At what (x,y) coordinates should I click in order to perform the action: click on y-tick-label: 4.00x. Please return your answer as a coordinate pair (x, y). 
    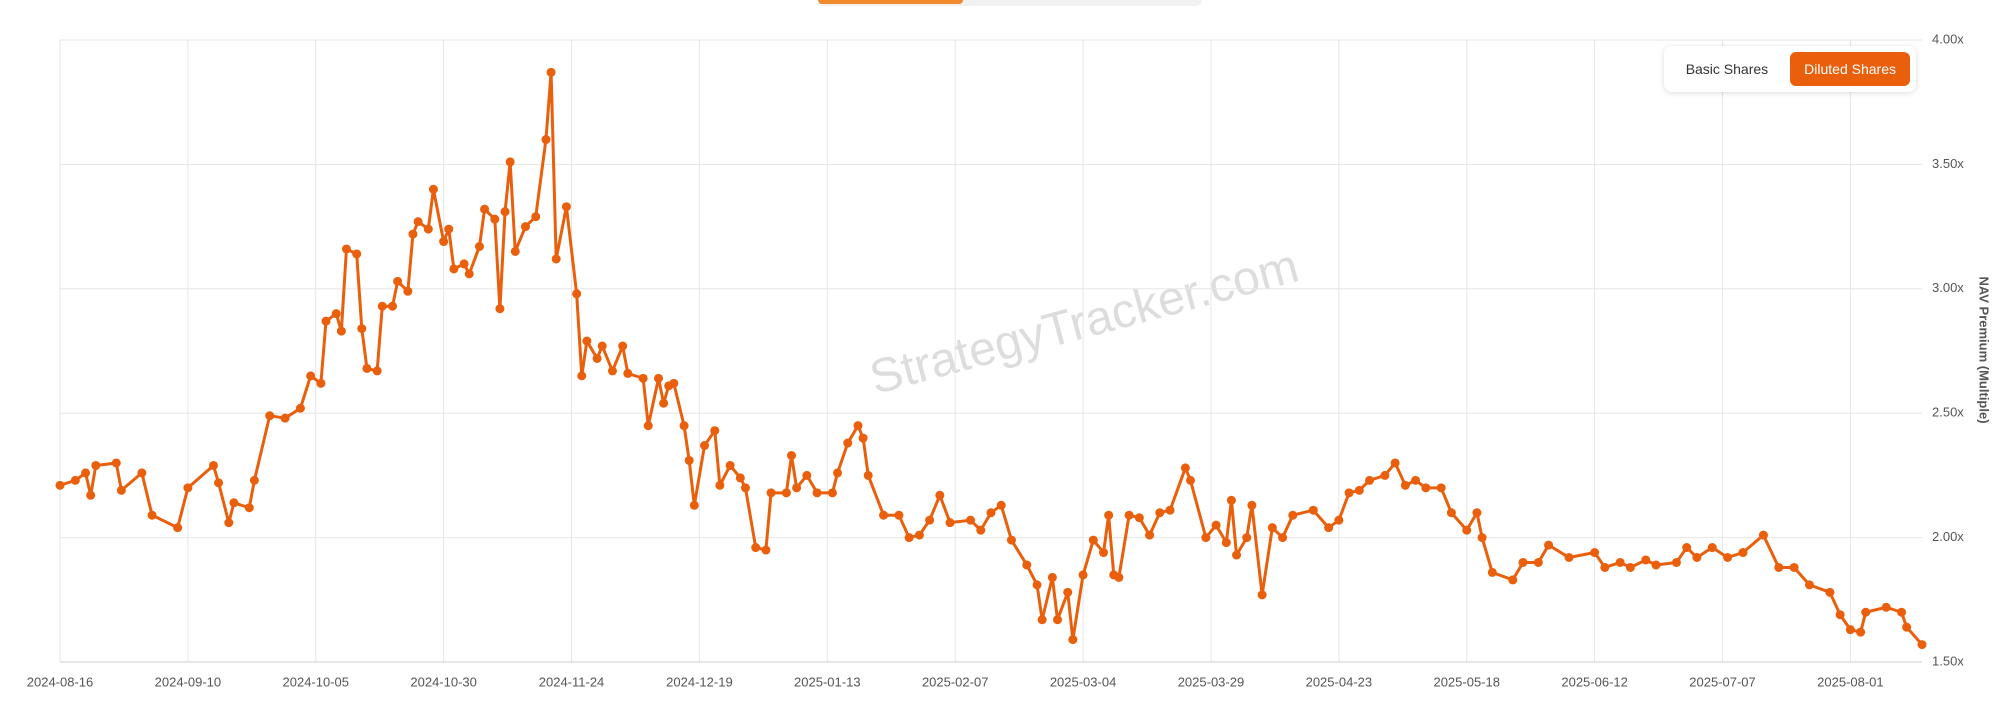
    Looking at the image, I should click on (1948, 38).